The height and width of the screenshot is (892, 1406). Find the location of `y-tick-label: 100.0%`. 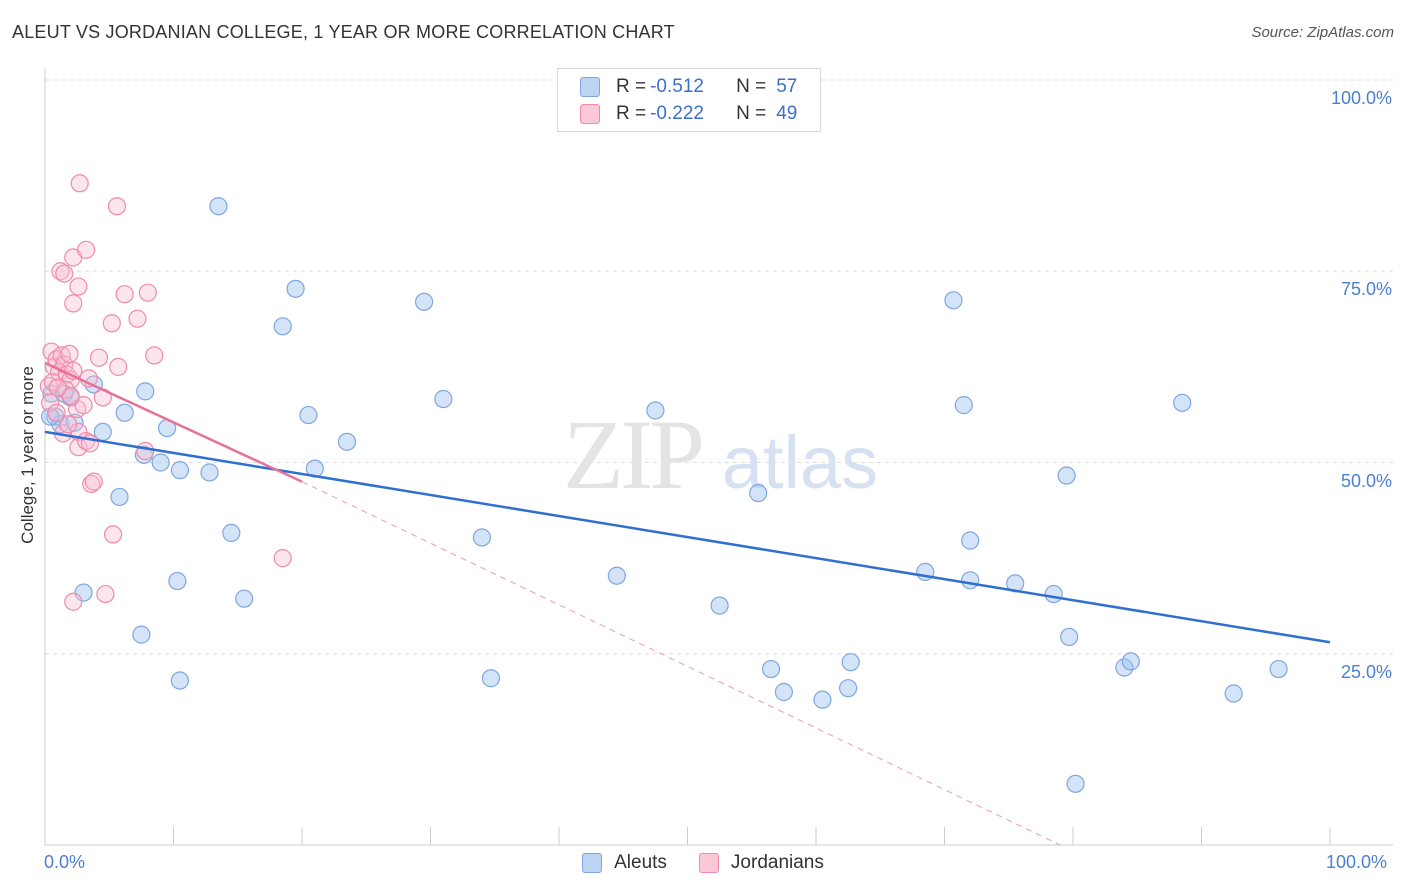

y-tick-label: 100.0% is located at coordinates (1361, 98).